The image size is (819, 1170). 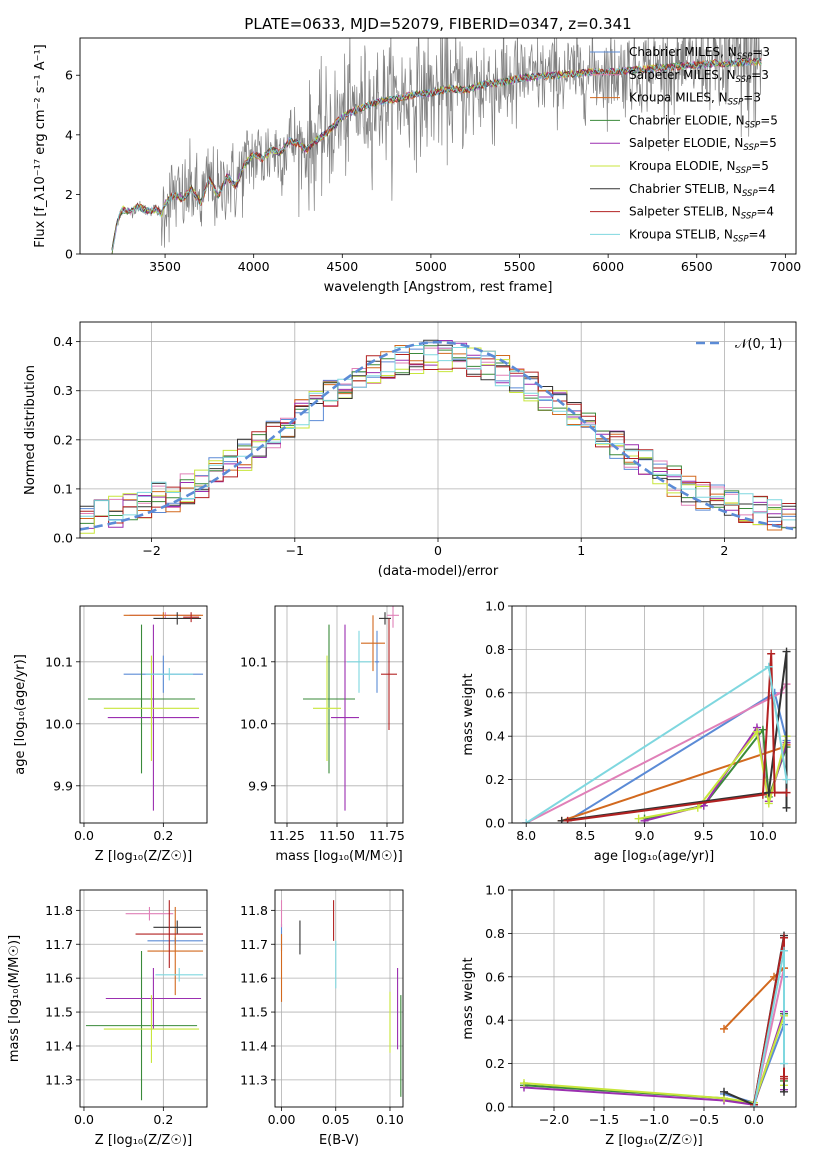 What do you see at coordinates (338, 856) in the screenshot?
I see `x-axis-label: mass [log₁₀(M/M☉)]` at bounding box center [338, 856].